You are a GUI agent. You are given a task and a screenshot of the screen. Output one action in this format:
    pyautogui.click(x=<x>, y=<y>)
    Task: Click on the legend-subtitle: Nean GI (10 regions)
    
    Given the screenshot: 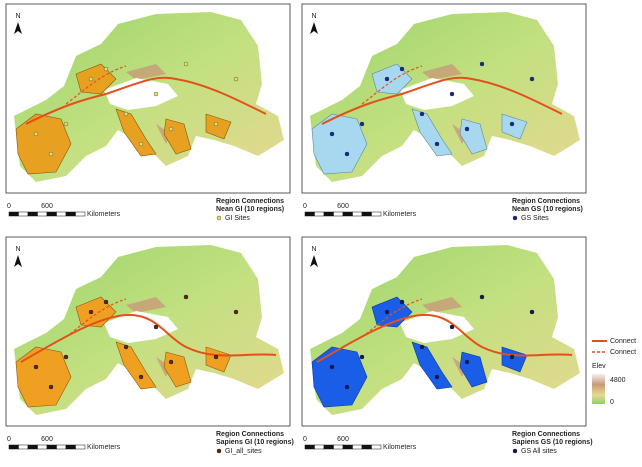 What is the action you would take?
    pyautogui.click(x=250, y=209)
    